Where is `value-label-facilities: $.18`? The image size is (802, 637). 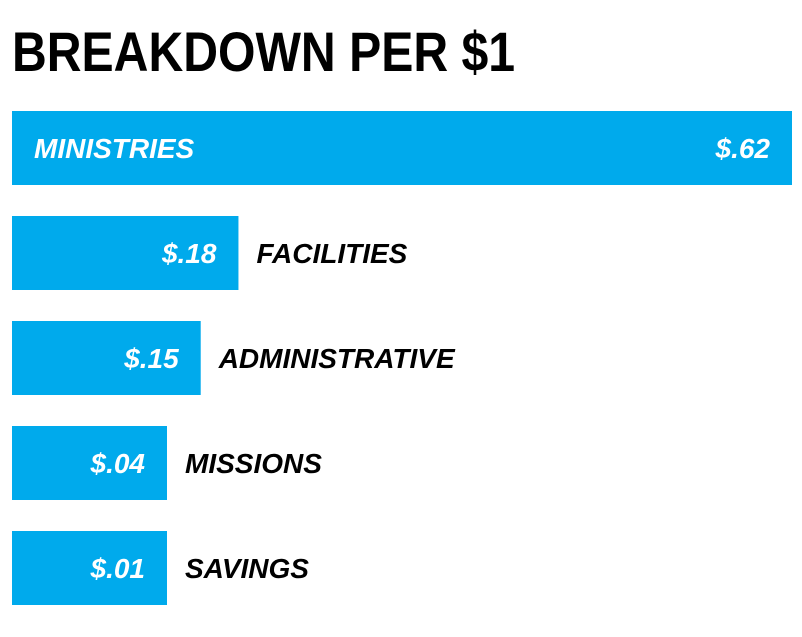 value-label-facilities: $.18 is located at coordinates (189, 253).